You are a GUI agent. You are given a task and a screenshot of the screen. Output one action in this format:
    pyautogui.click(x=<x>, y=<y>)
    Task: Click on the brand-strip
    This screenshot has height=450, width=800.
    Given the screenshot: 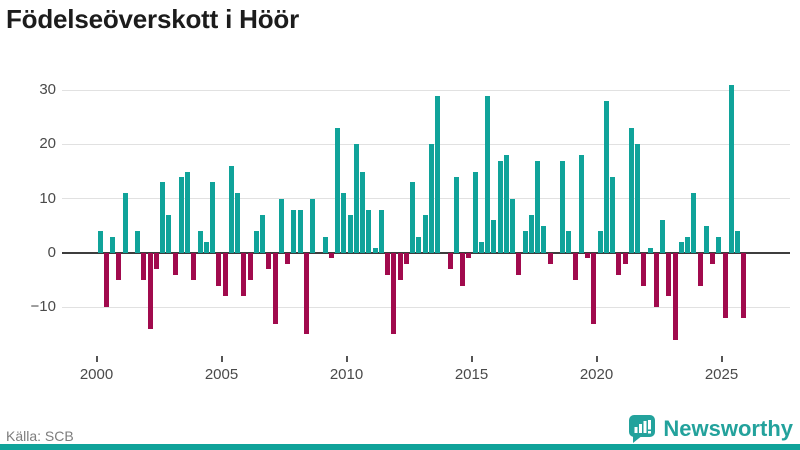 What is the action you would take?
    pyautogui.click(x=400, y=447)
    